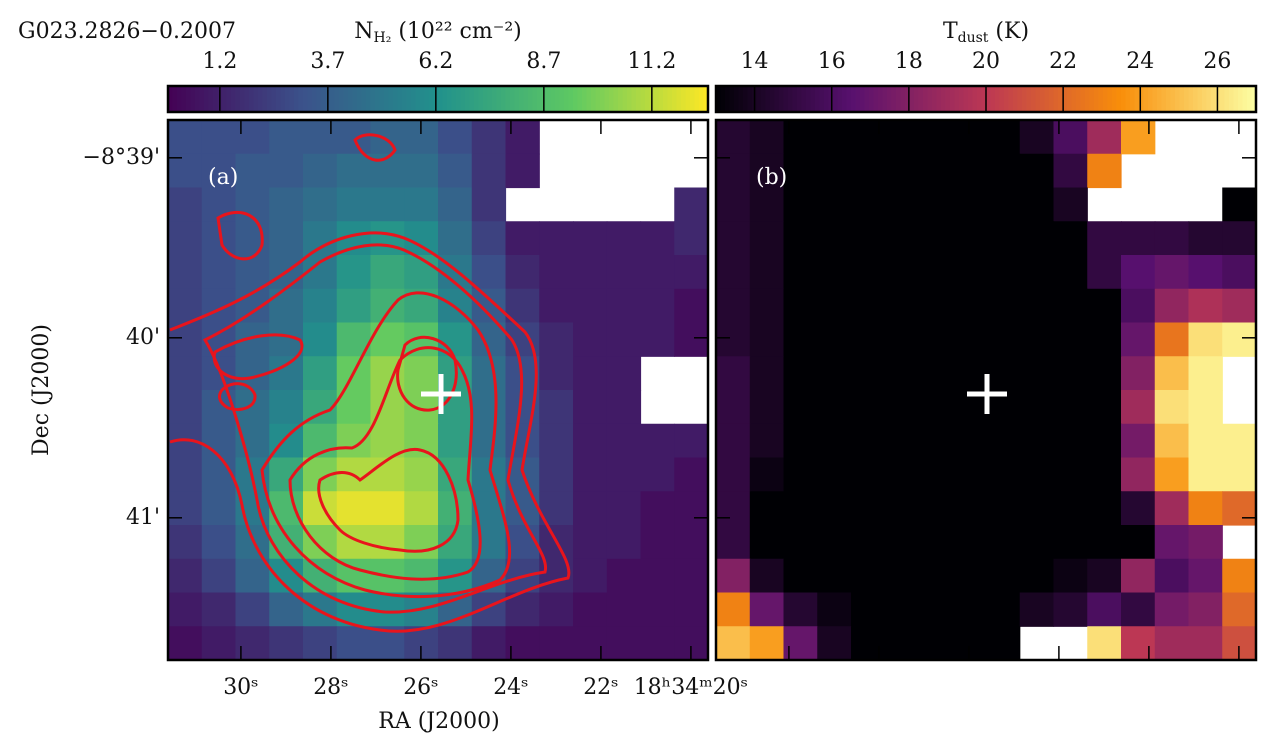  I want to click on contour, so click(386, 445).